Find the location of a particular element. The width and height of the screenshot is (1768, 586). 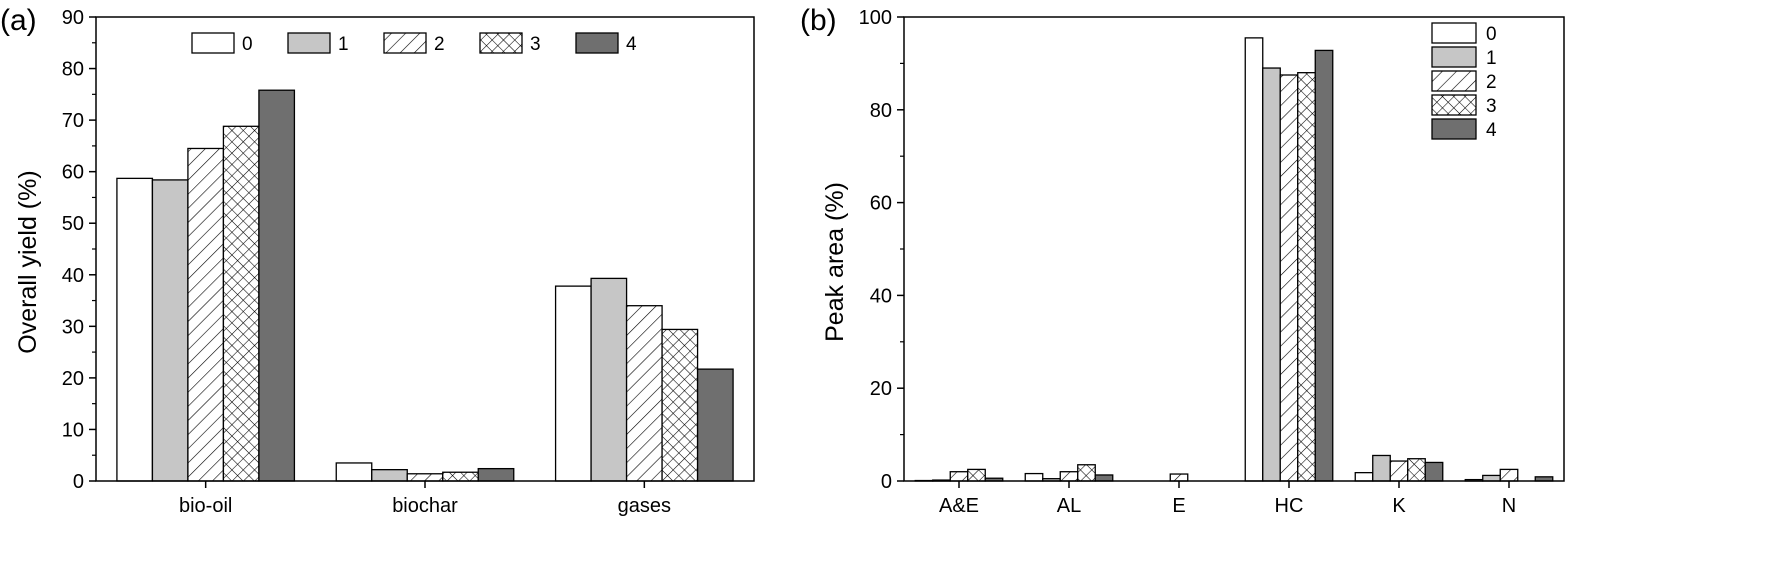

y-axis-title-b: Peak area (%) is located at coordinates (835, 262).